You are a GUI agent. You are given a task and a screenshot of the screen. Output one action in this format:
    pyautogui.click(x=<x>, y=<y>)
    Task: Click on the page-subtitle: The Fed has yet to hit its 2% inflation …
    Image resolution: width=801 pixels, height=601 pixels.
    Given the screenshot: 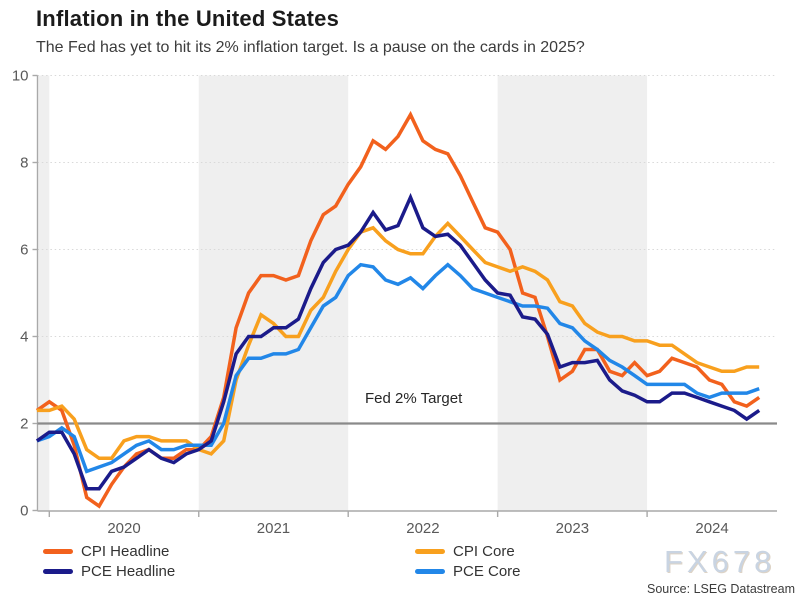 What is the action you would take?
    pyautogui.click(x=310, y=47)
    